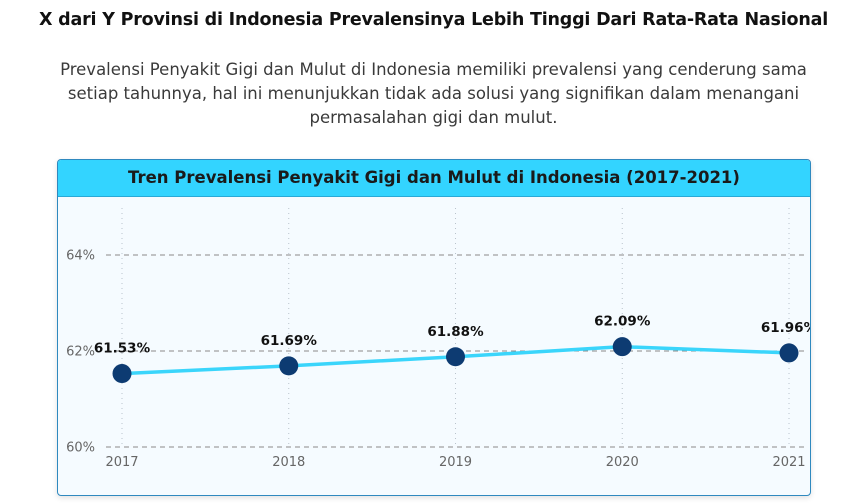  What do you see at coordinates (80, 256) in the screenshot?
I see `y-tick-label: 64%` at bounding box center [80, 256].